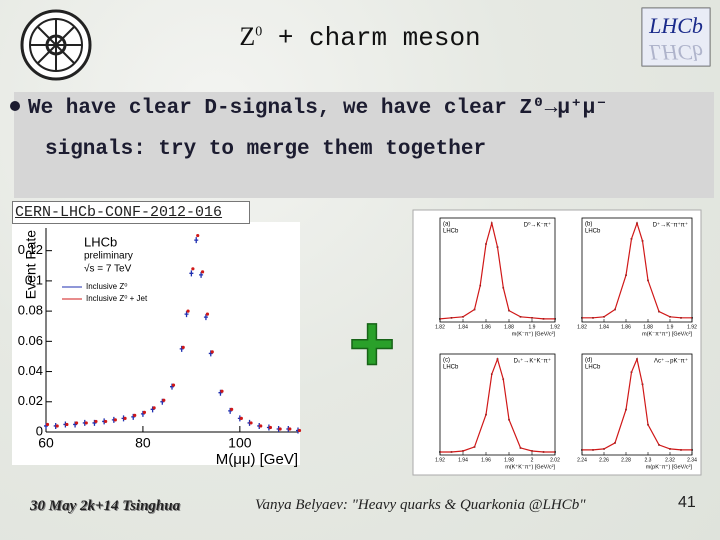 Image resolution: width=720 pixels, height=540 pixels. I want to click on legend-label: Inclusive Z⁰, so click(106, 286).